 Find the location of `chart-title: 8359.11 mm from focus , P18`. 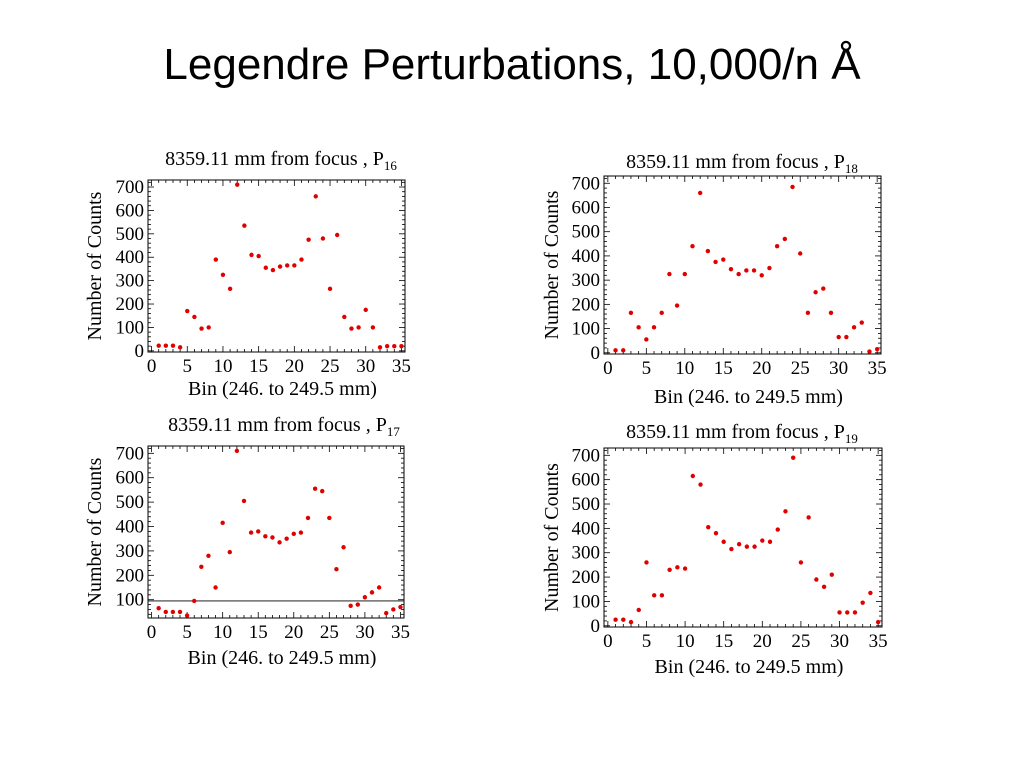

chart-title: 8359.11 mm from focus , P18 is located at coordinates (742, 163).